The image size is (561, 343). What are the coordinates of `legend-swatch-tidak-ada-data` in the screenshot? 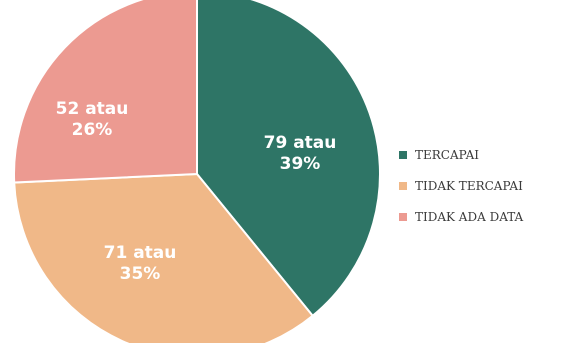 It's located at (403, 216).